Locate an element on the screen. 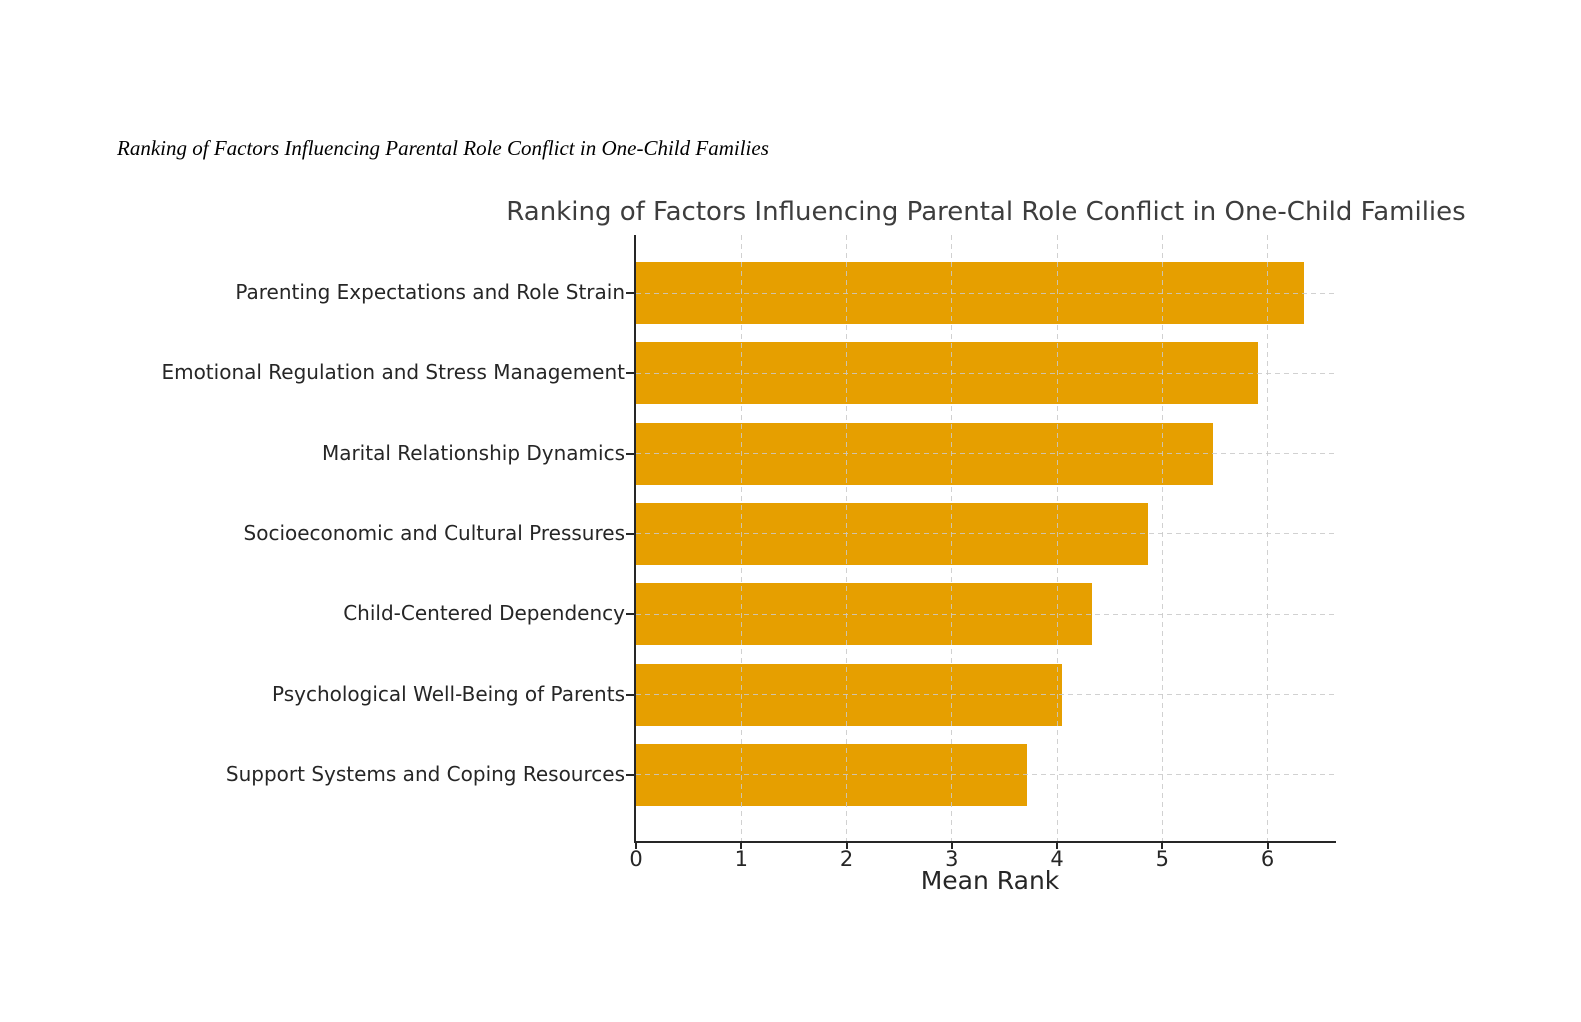 The height and width of the screenshot is (1022, 1581). y-category-label: Psychological Well-Being of Parents is located at coordinates (448, 693).